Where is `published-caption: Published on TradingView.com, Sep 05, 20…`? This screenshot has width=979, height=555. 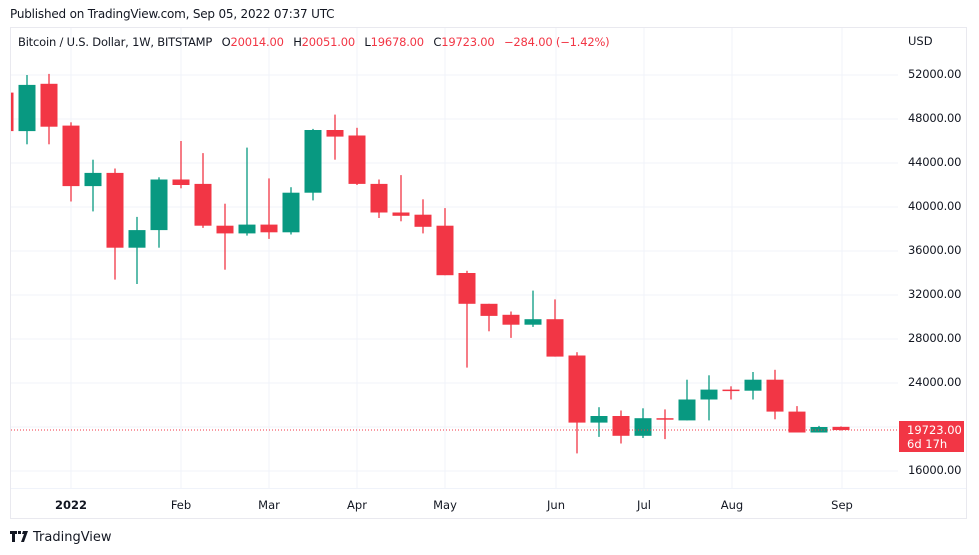 published-caption: Published on TradingView.com, Sep 05, 20… is located at coordinates (172, 14).